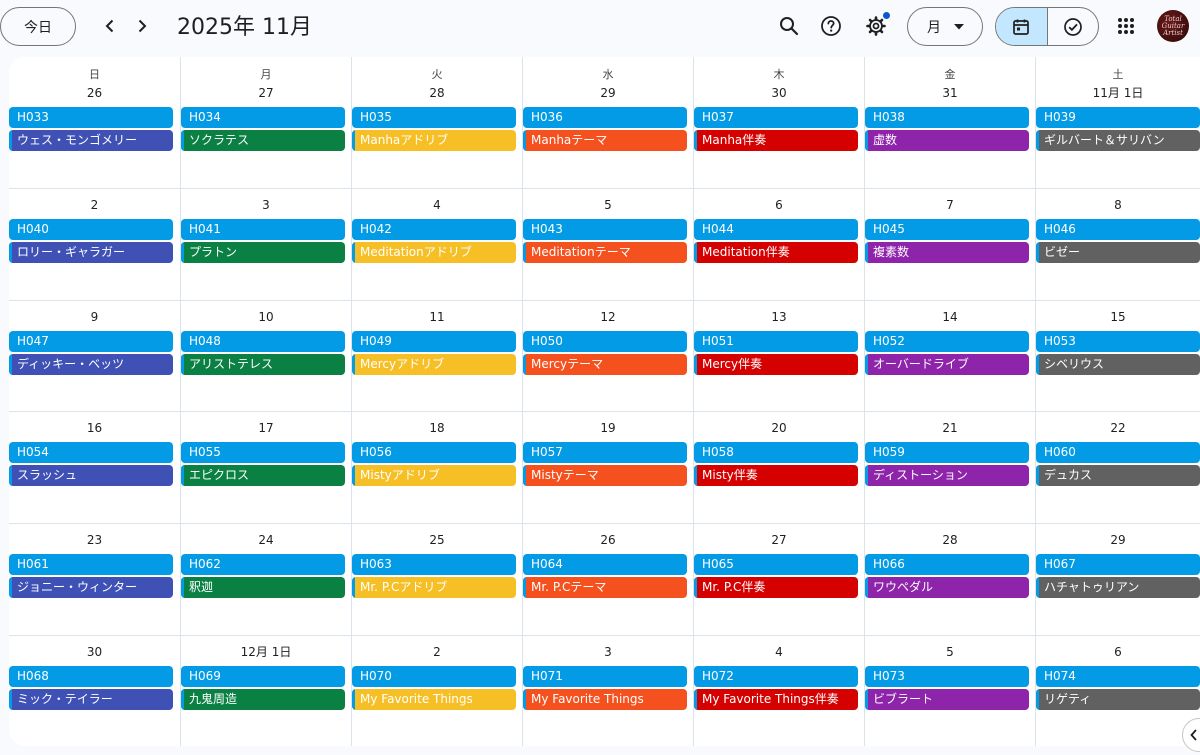  What do you see at coordinates (91, 364) in the screenshot?
I see `event-chip-title: ディッキー・ベッツ` at bounding box center [91, 364].